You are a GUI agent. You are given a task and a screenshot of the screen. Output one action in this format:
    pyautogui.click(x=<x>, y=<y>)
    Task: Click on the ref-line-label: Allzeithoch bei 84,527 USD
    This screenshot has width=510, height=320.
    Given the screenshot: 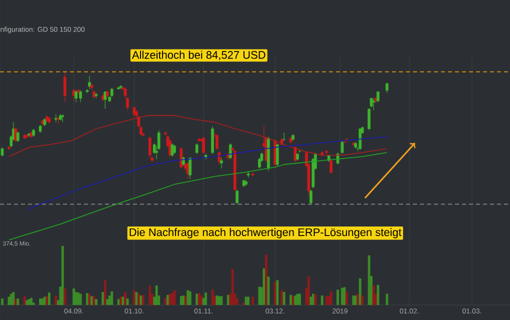 What is the action you would take?
    pyautogui.click(x=199, y=55)
    